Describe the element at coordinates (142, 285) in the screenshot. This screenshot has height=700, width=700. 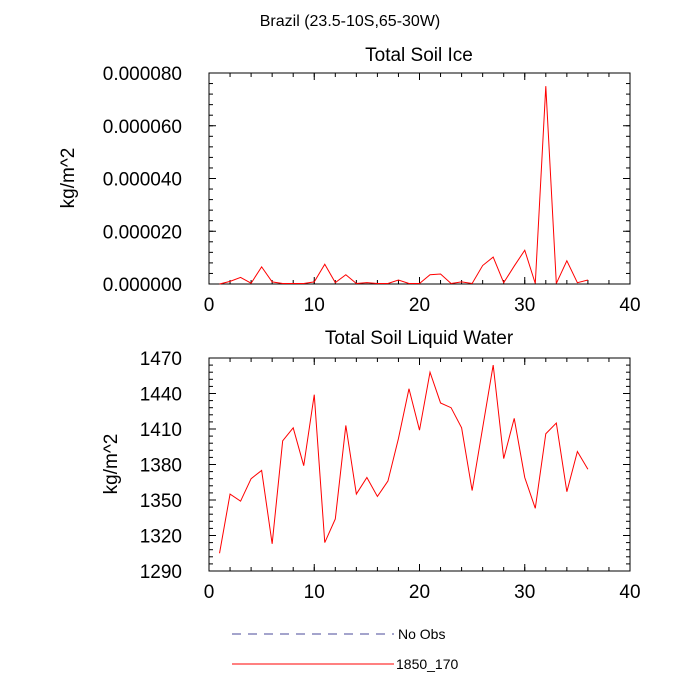
I see `y-tick-label: 0.000000` at that location.